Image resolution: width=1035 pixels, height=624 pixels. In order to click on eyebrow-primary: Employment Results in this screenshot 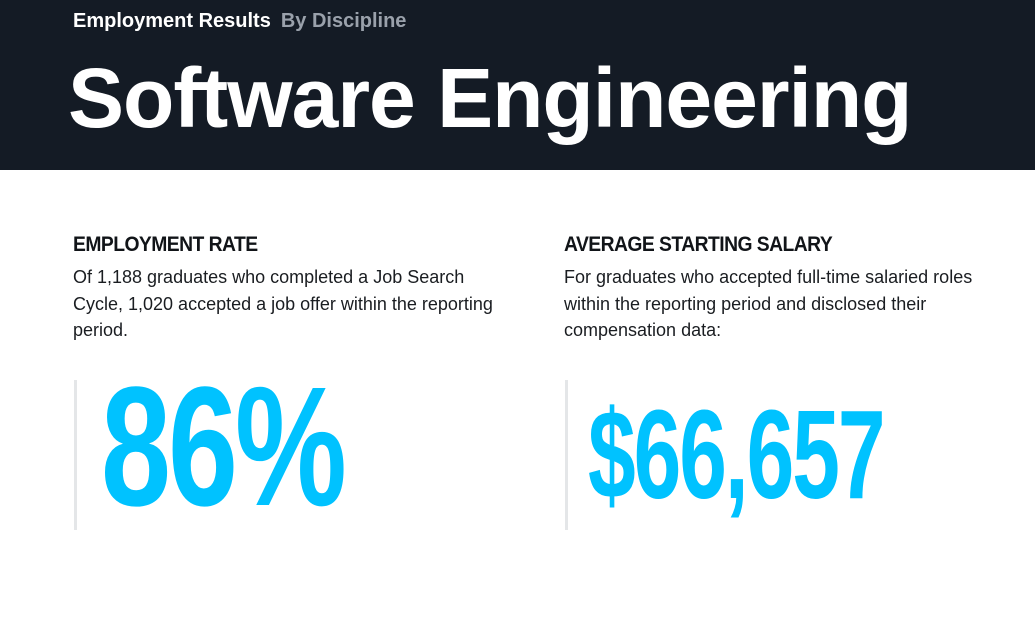, I will do `click(172, 21)`.